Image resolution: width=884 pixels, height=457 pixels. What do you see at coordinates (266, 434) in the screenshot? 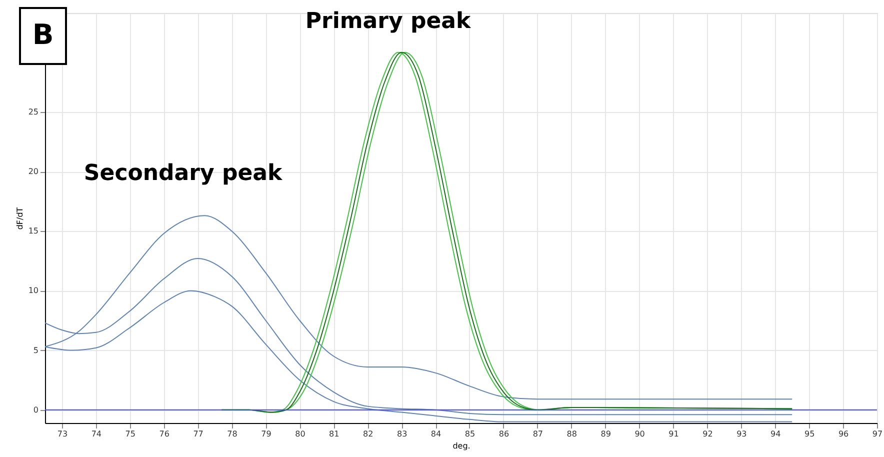
I see `x-tick-label: 79` at bounding box center [266, 434].